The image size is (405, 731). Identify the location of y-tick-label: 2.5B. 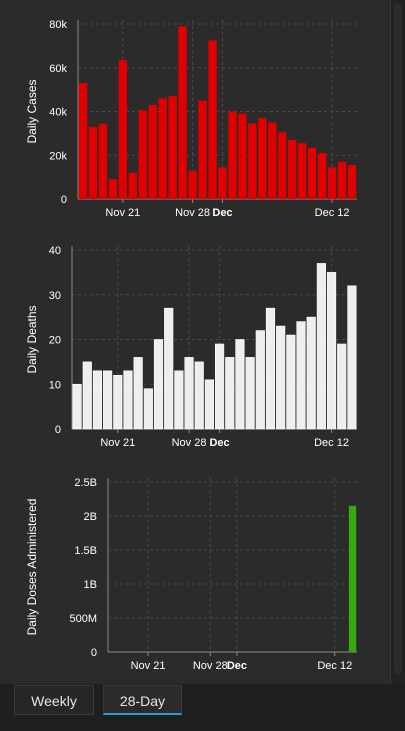
(85, 483).